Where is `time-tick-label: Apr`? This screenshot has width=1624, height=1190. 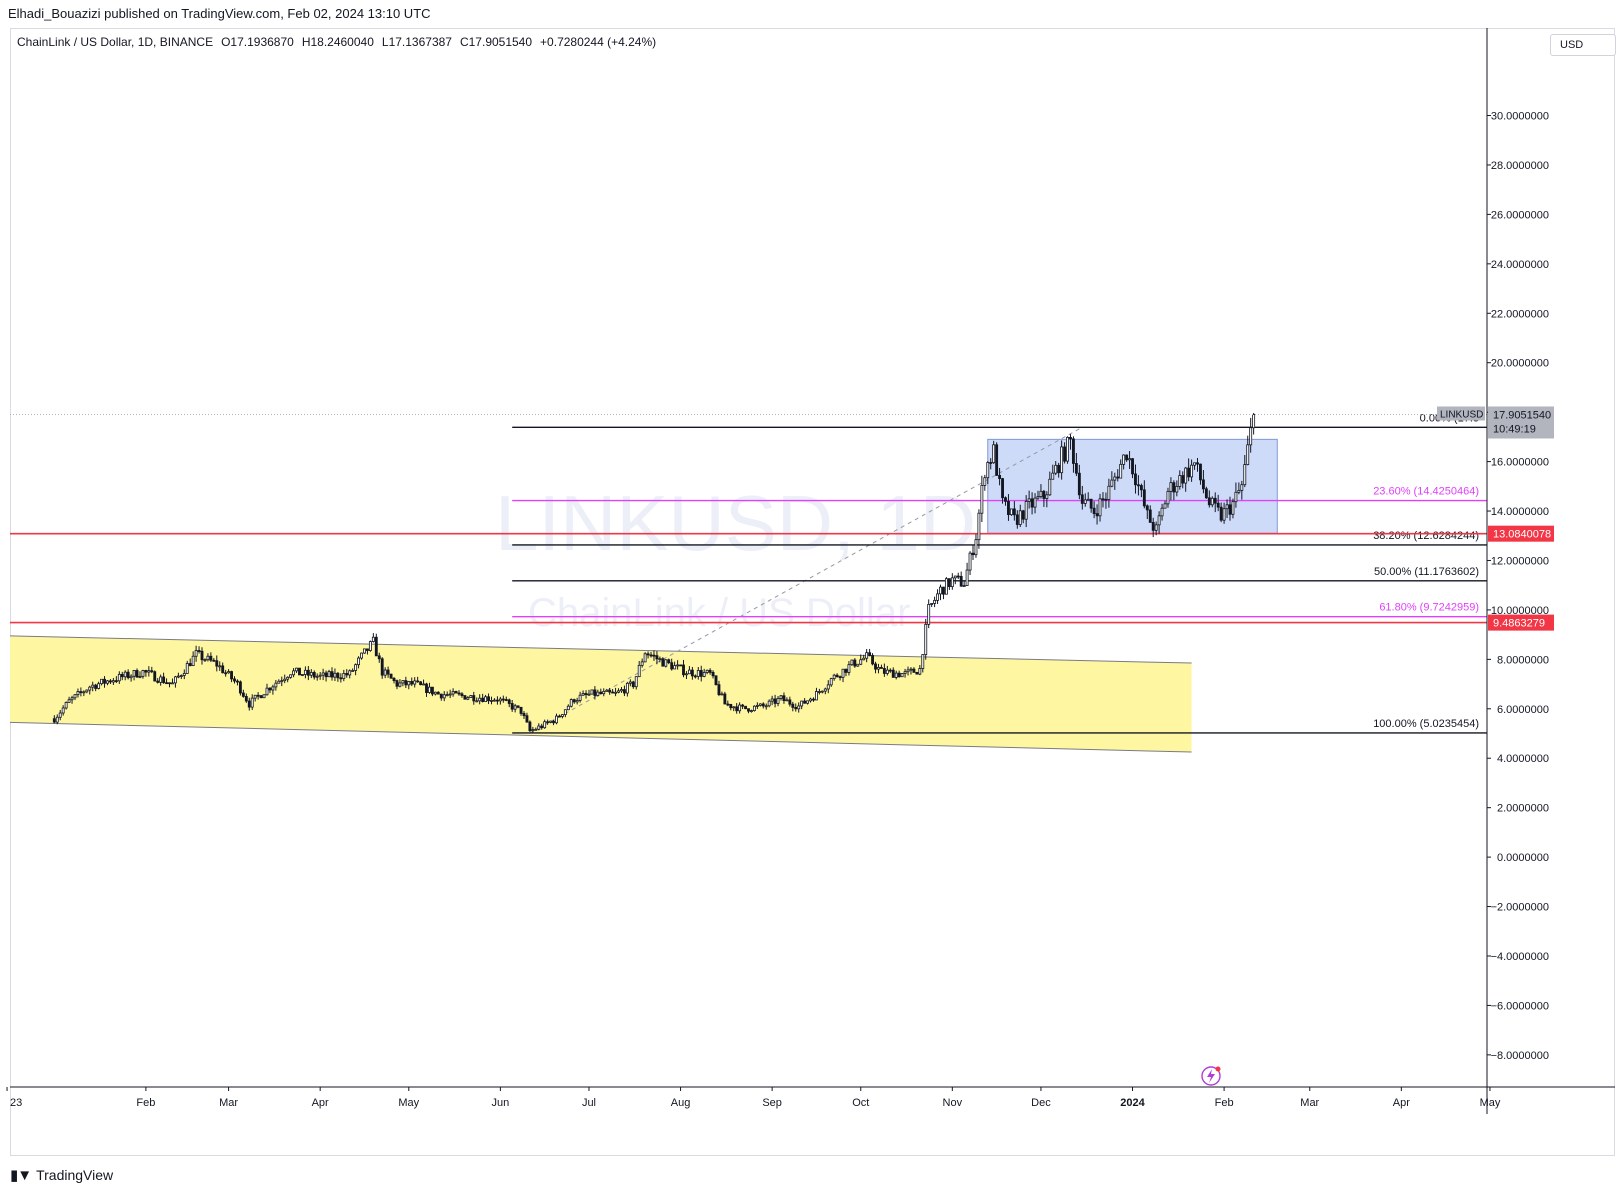 time-tick-label: Apr is located at coordinates (320, 1103).